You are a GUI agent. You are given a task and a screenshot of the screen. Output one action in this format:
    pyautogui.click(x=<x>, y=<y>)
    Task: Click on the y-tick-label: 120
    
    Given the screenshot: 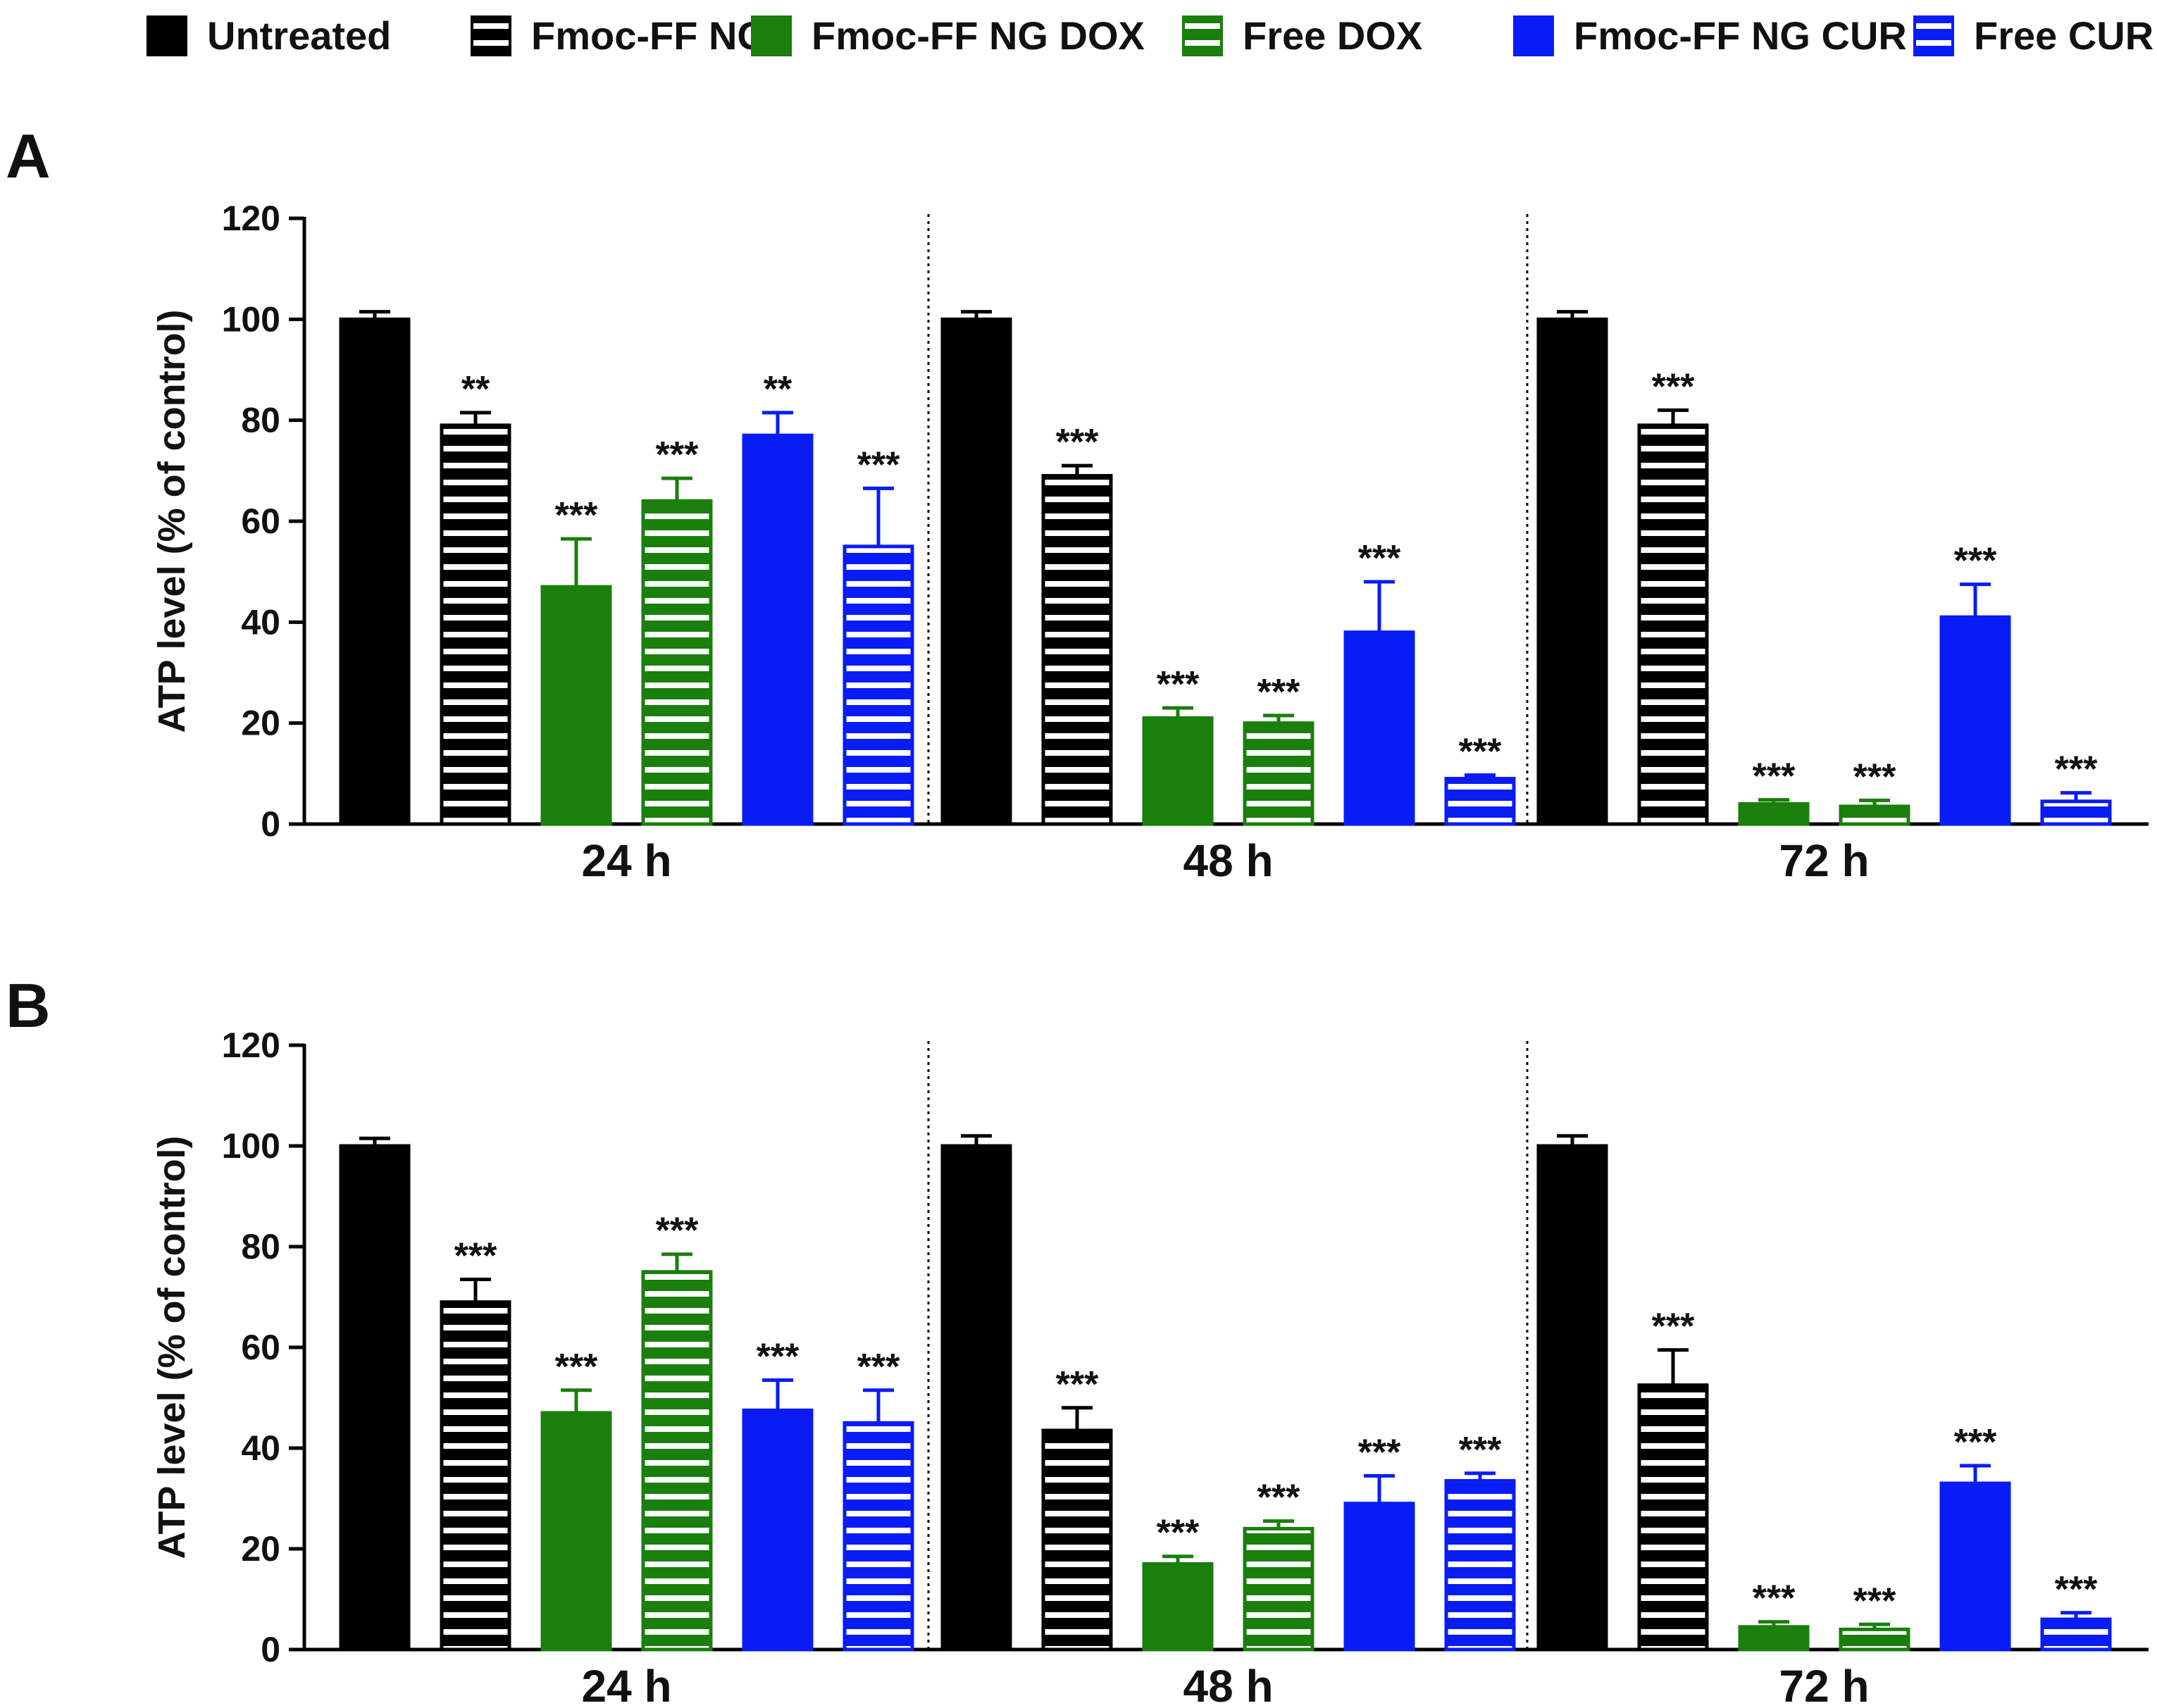 What is the action you would take?
    pyautogui.click(x=251, y=1045)
    